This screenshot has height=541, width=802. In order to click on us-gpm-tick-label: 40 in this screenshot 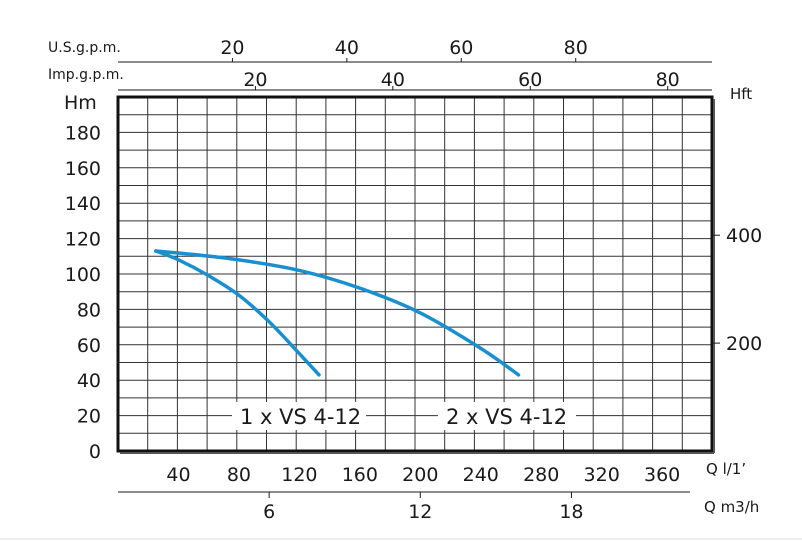, I will do `click(347, 48)`.